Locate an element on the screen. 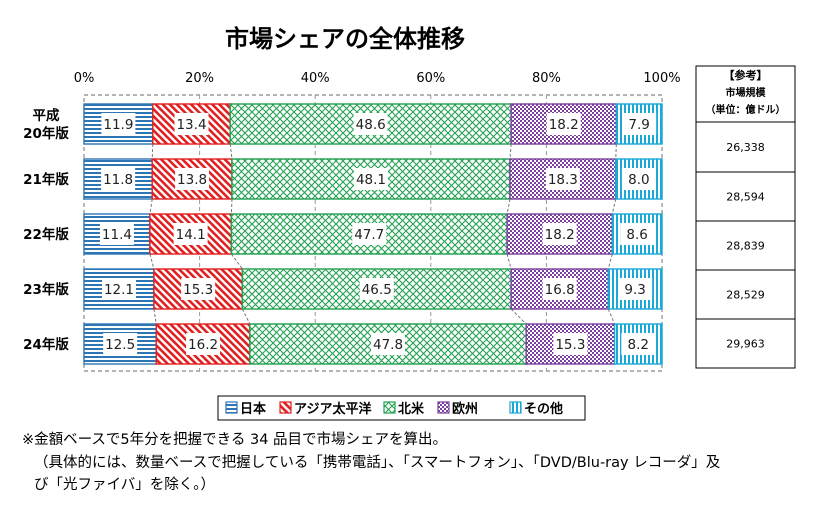  data-label: 8.0 is located at coordinates (638, 180).